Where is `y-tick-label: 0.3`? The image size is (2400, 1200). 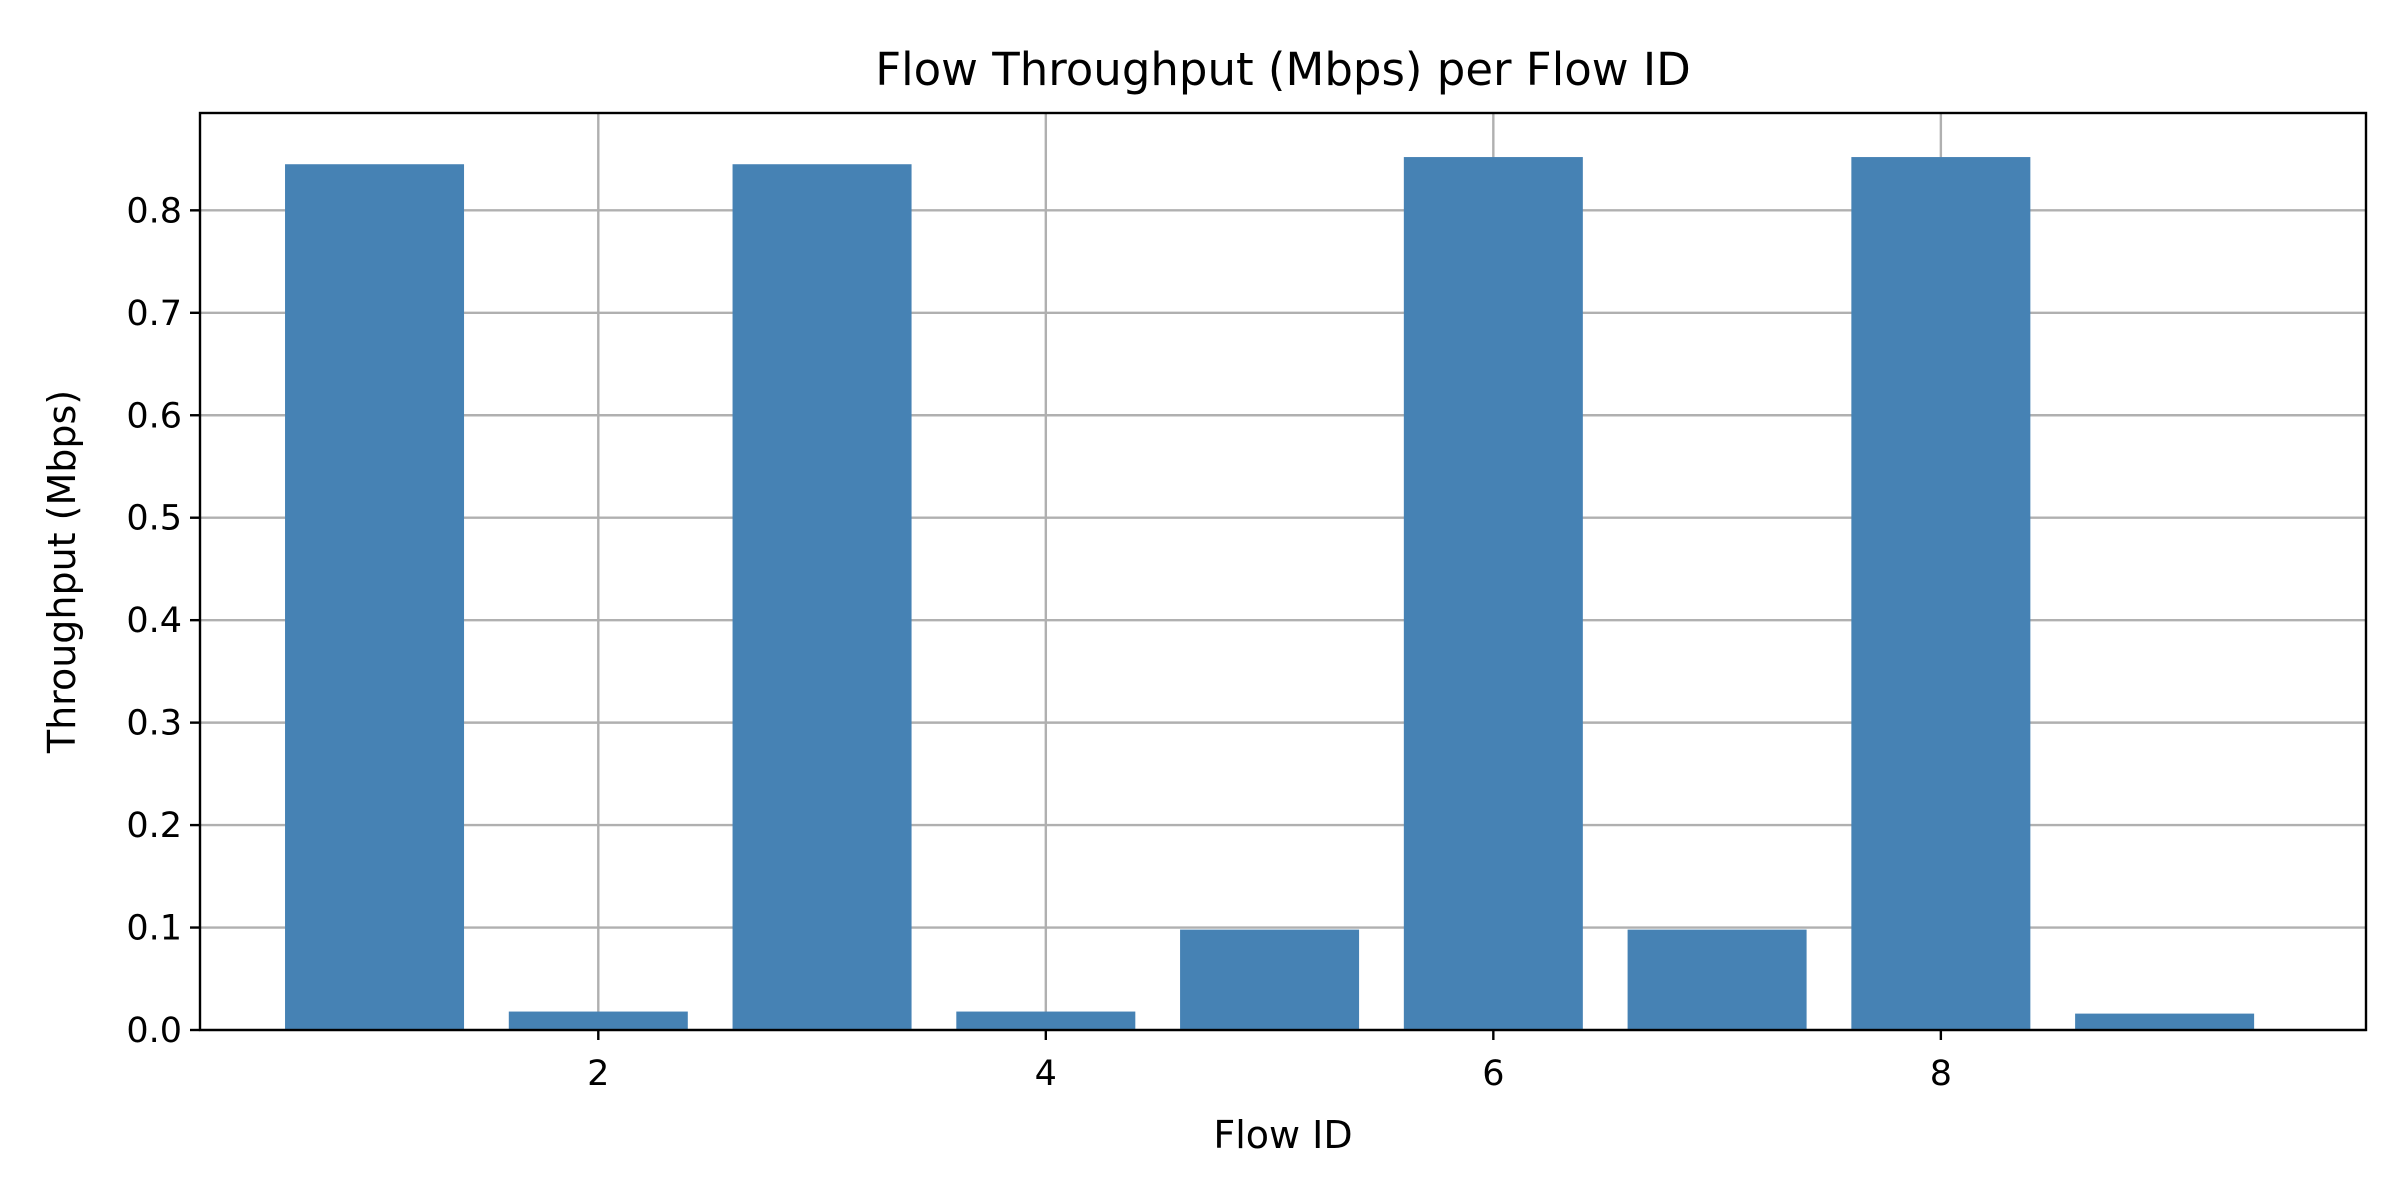
y-tick-label: 0.3 is located at coordinates (154, 724).